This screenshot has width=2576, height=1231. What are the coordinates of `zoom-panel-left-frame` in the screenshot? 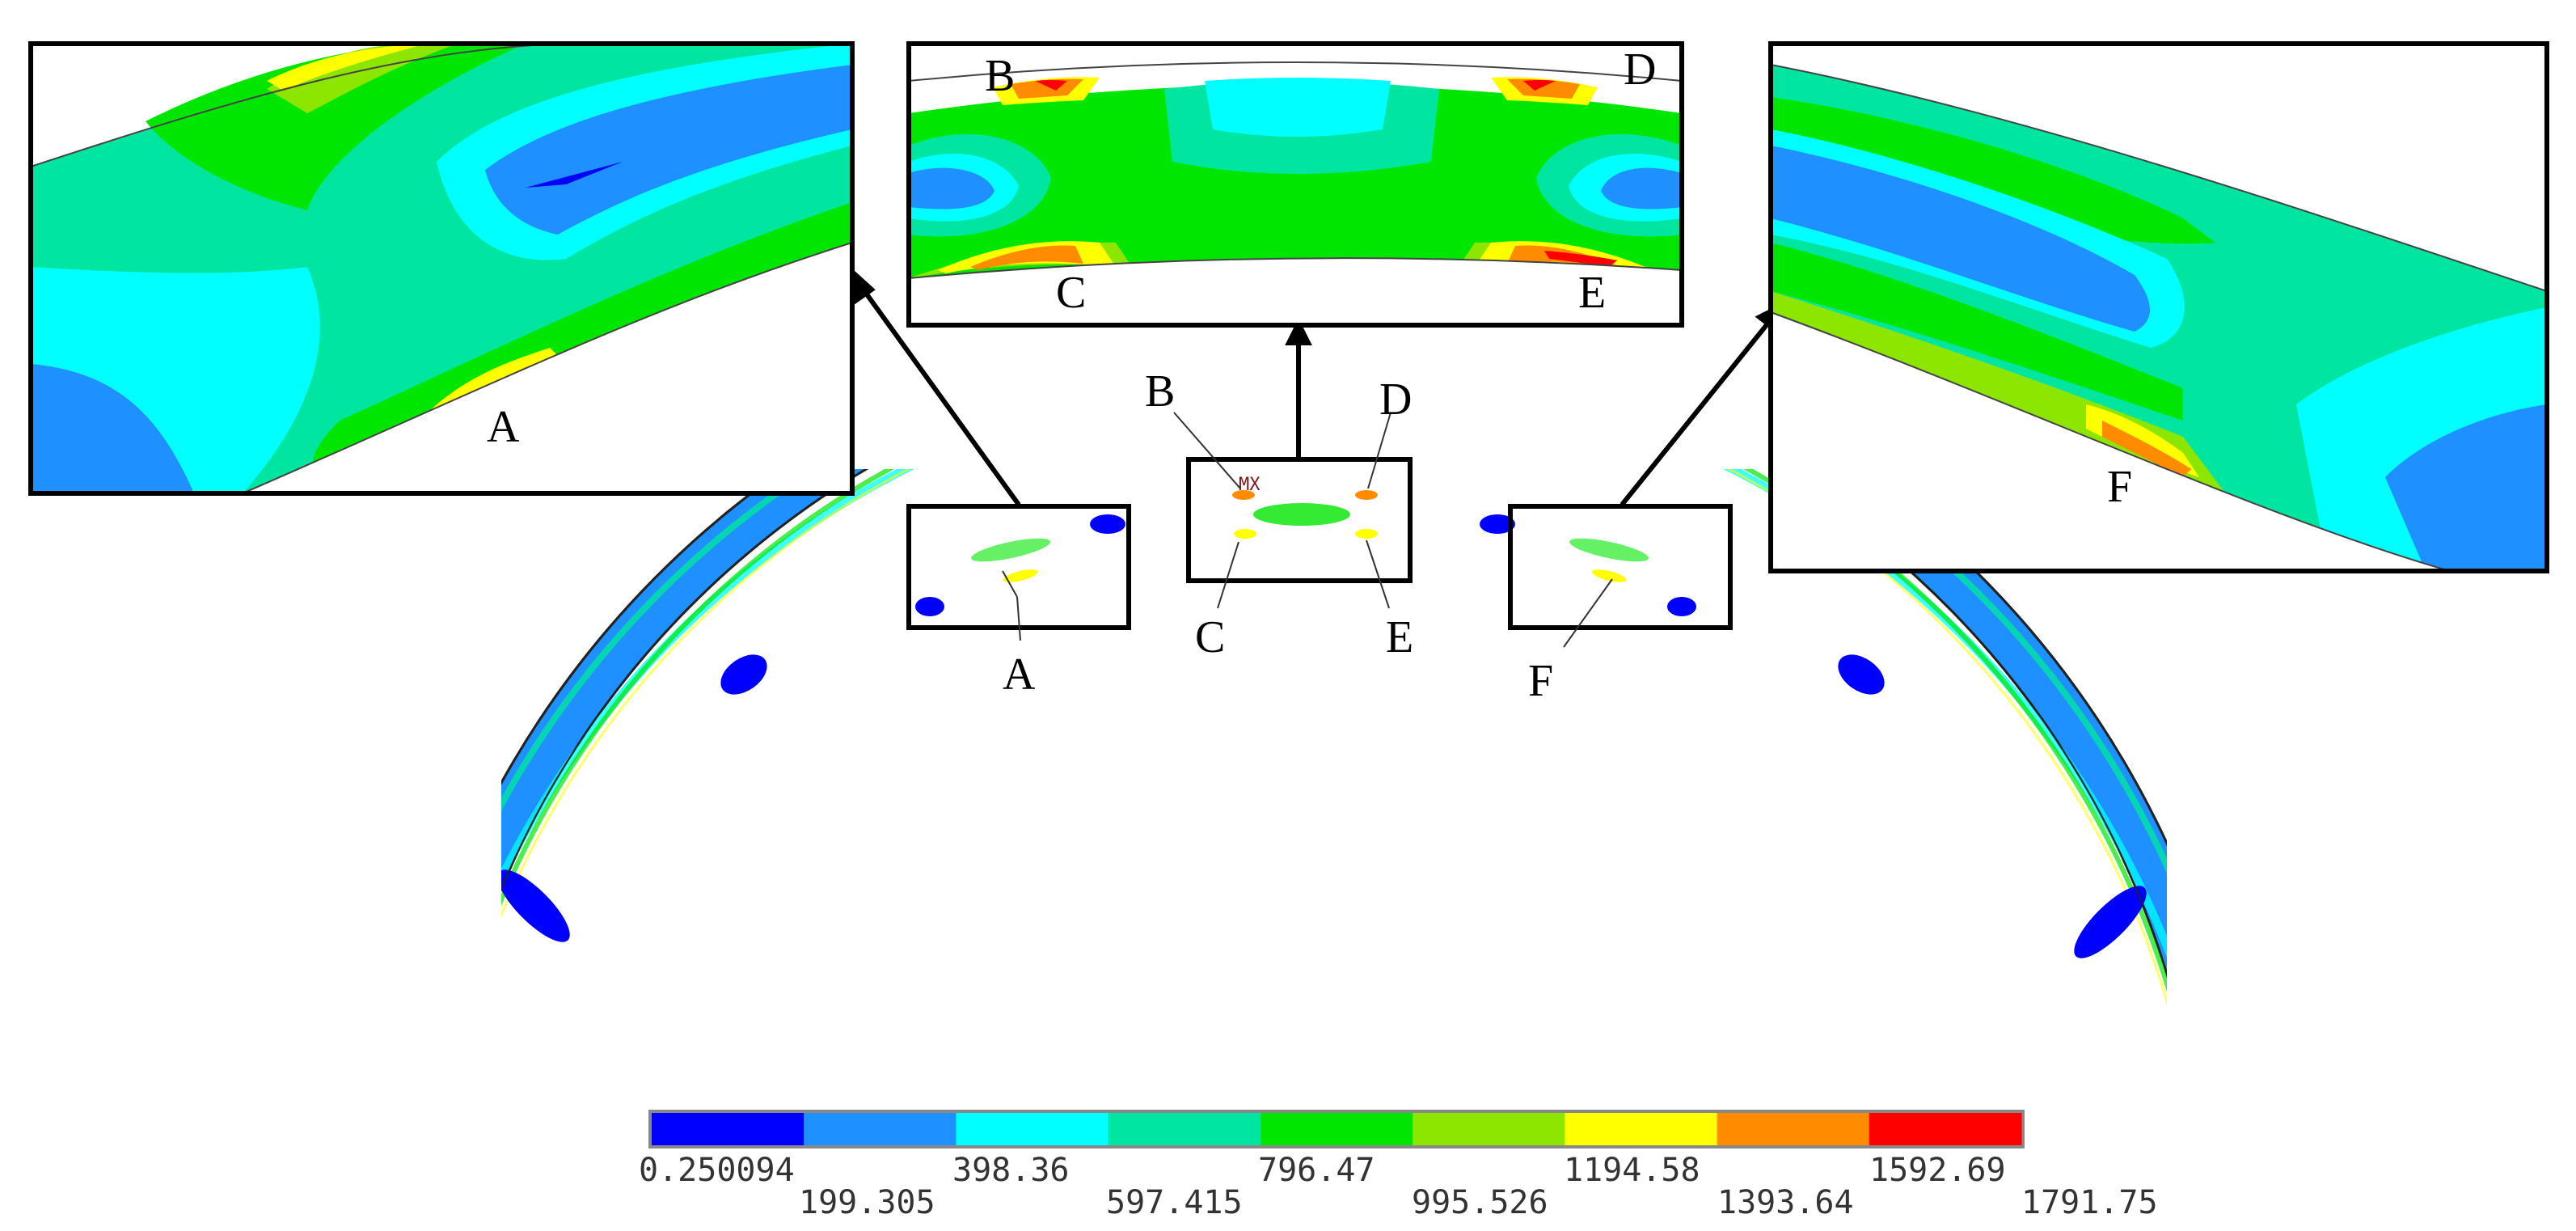 It's located at (441, 268).